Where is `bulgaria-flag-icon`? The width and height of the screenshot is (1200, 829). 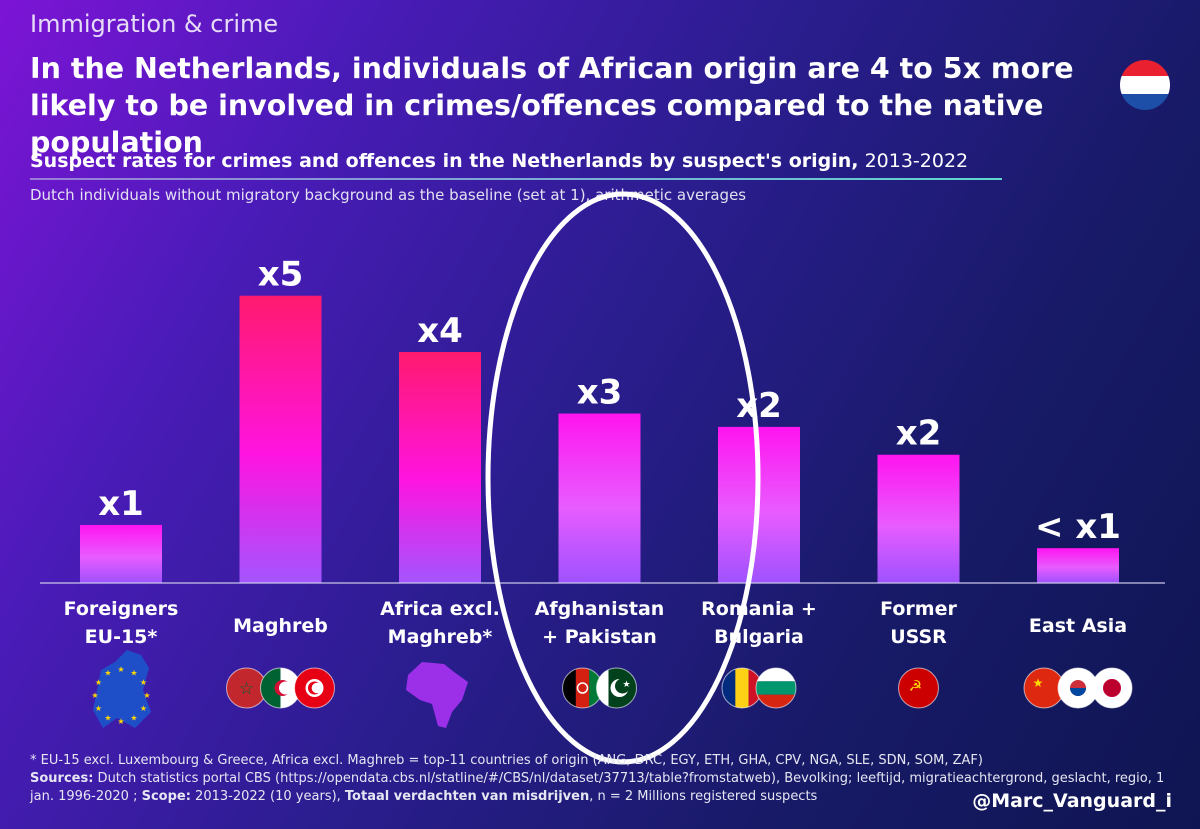
bulgaria-flag-icon is located at coordinates (776, 688).